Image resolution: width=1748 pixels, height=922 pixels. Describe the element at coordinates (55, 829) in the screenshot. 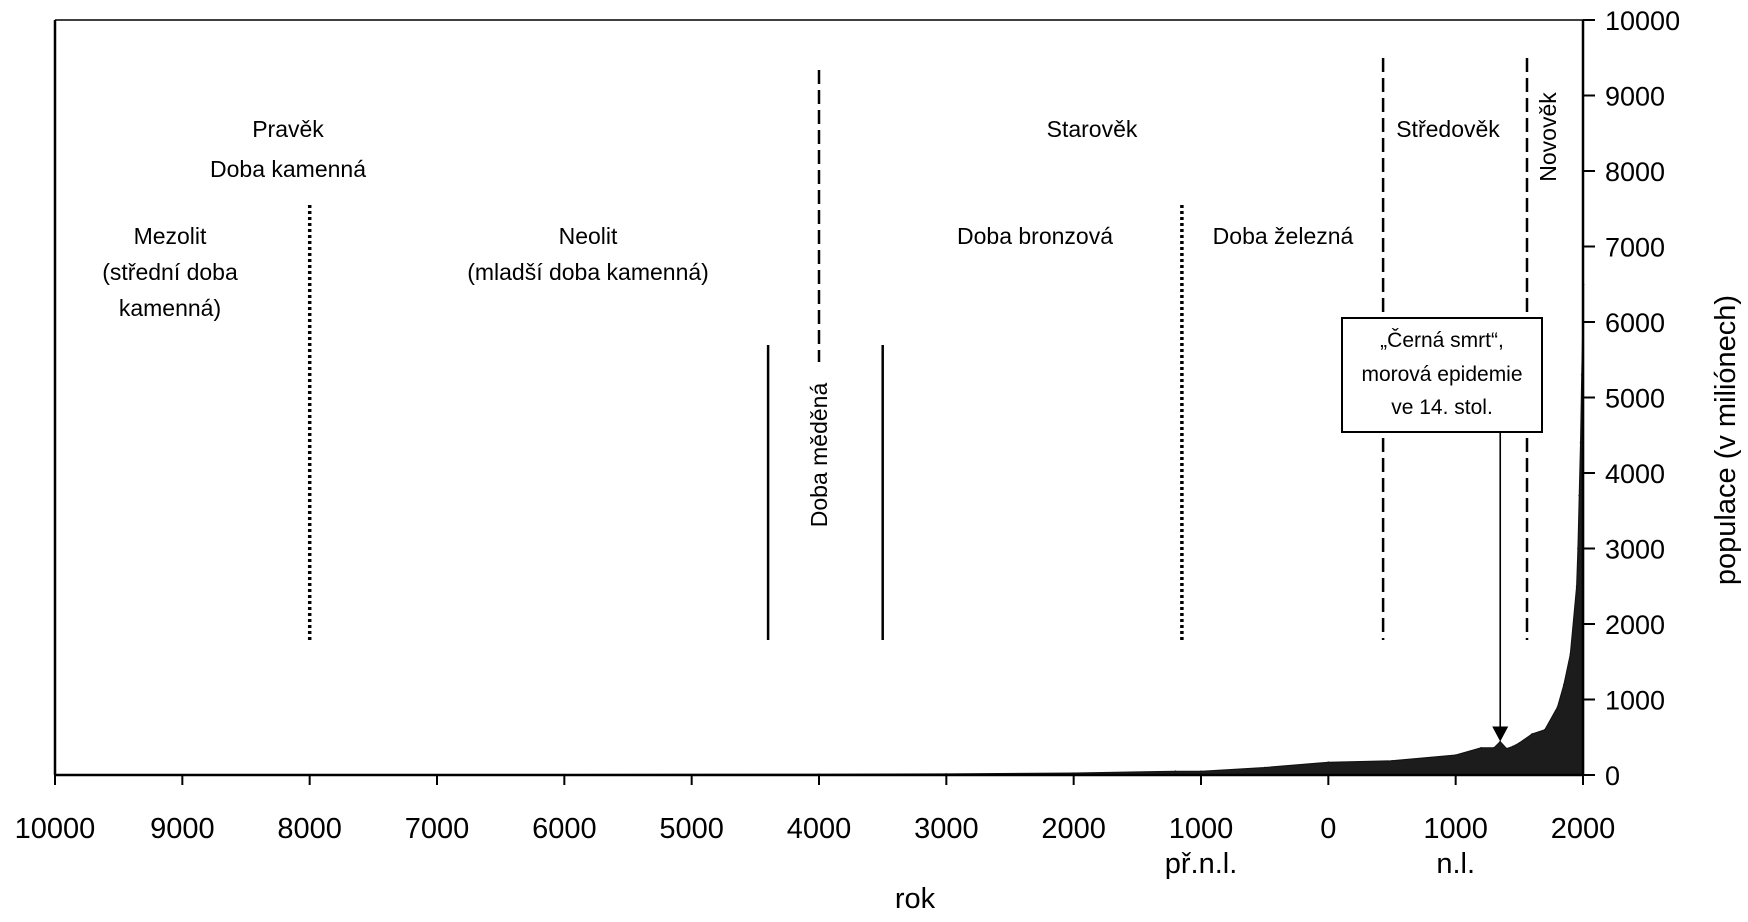

I see `x-tick-label: 10000` at that location.